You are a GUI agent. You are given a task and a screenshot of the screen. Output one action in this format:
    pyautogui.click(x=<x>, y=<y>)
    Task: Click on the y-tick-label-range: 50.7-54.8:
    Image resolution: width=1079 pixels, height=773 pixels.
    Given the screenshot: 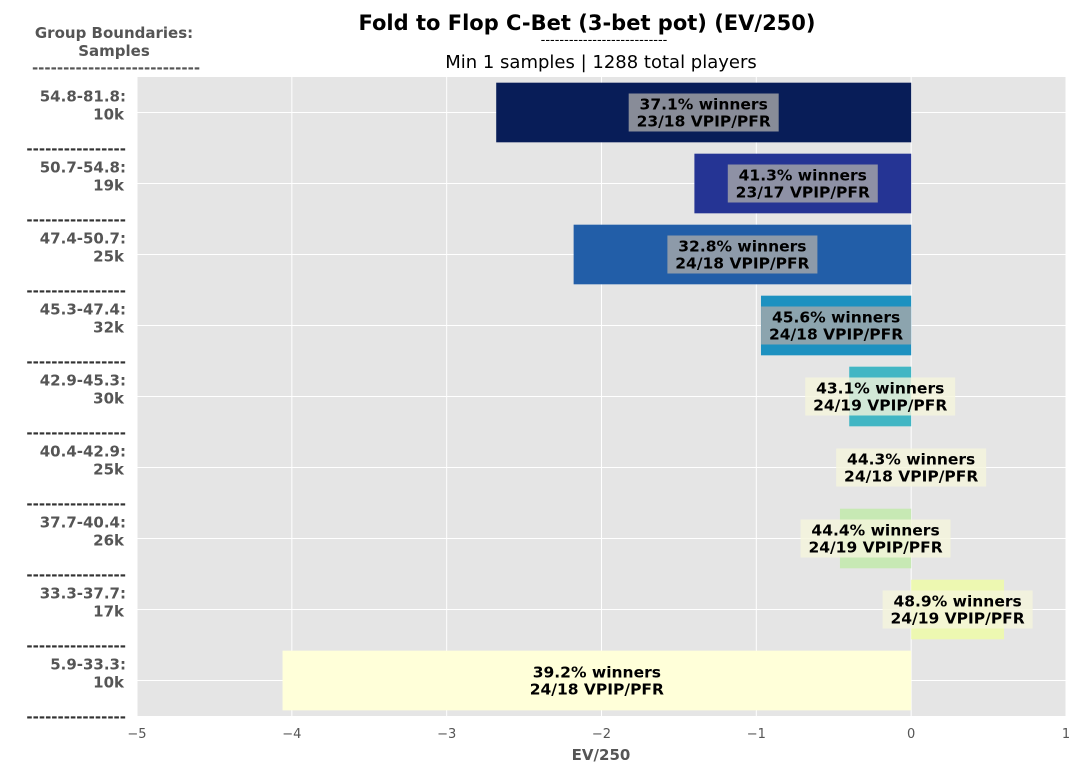 What is the action you would take?
    pyautogui.click(x=83, y=168)
    